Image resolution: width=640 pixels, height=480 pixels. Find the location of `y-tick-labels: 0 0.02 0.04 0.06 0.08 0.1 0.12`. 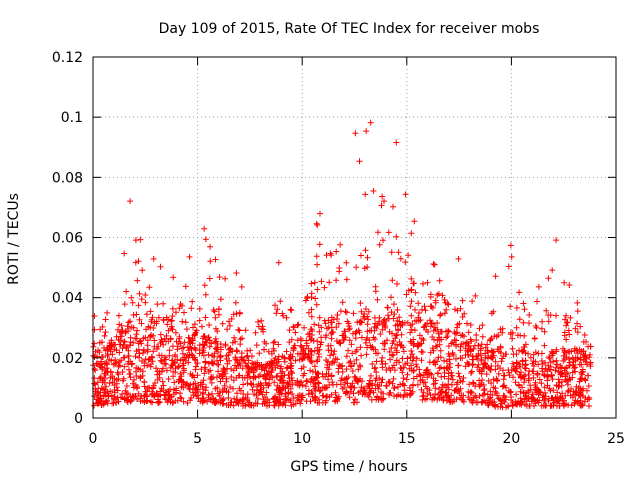

y-tick-labels: 0 0.02 0.04 0.06 0.08 0.1 0.12 is located at coordinates (67, 238).